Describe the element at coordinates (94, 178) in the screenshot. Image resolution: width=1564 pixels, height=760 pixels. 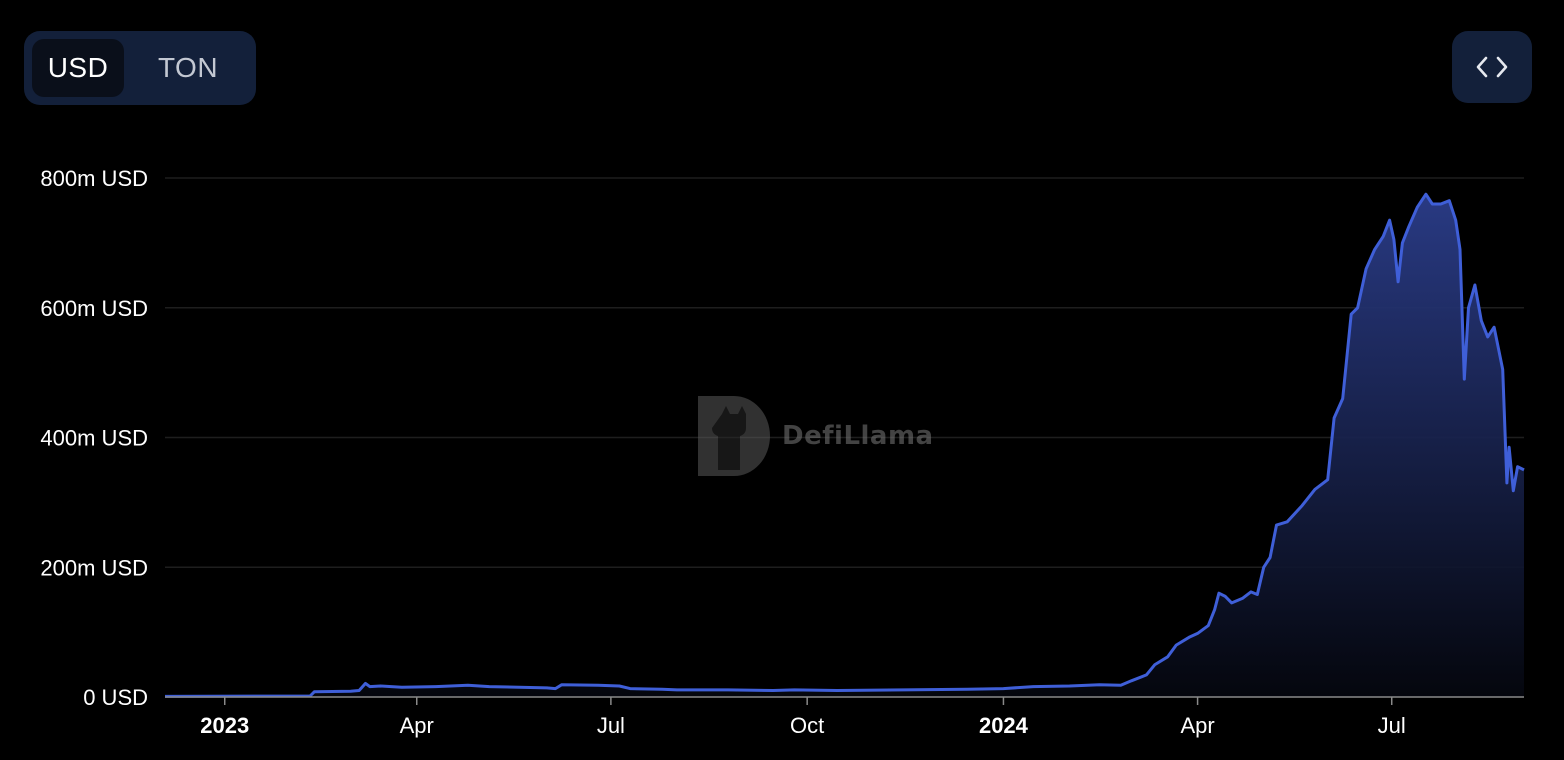
I see `y-tick-label: 800m USD` at that location.